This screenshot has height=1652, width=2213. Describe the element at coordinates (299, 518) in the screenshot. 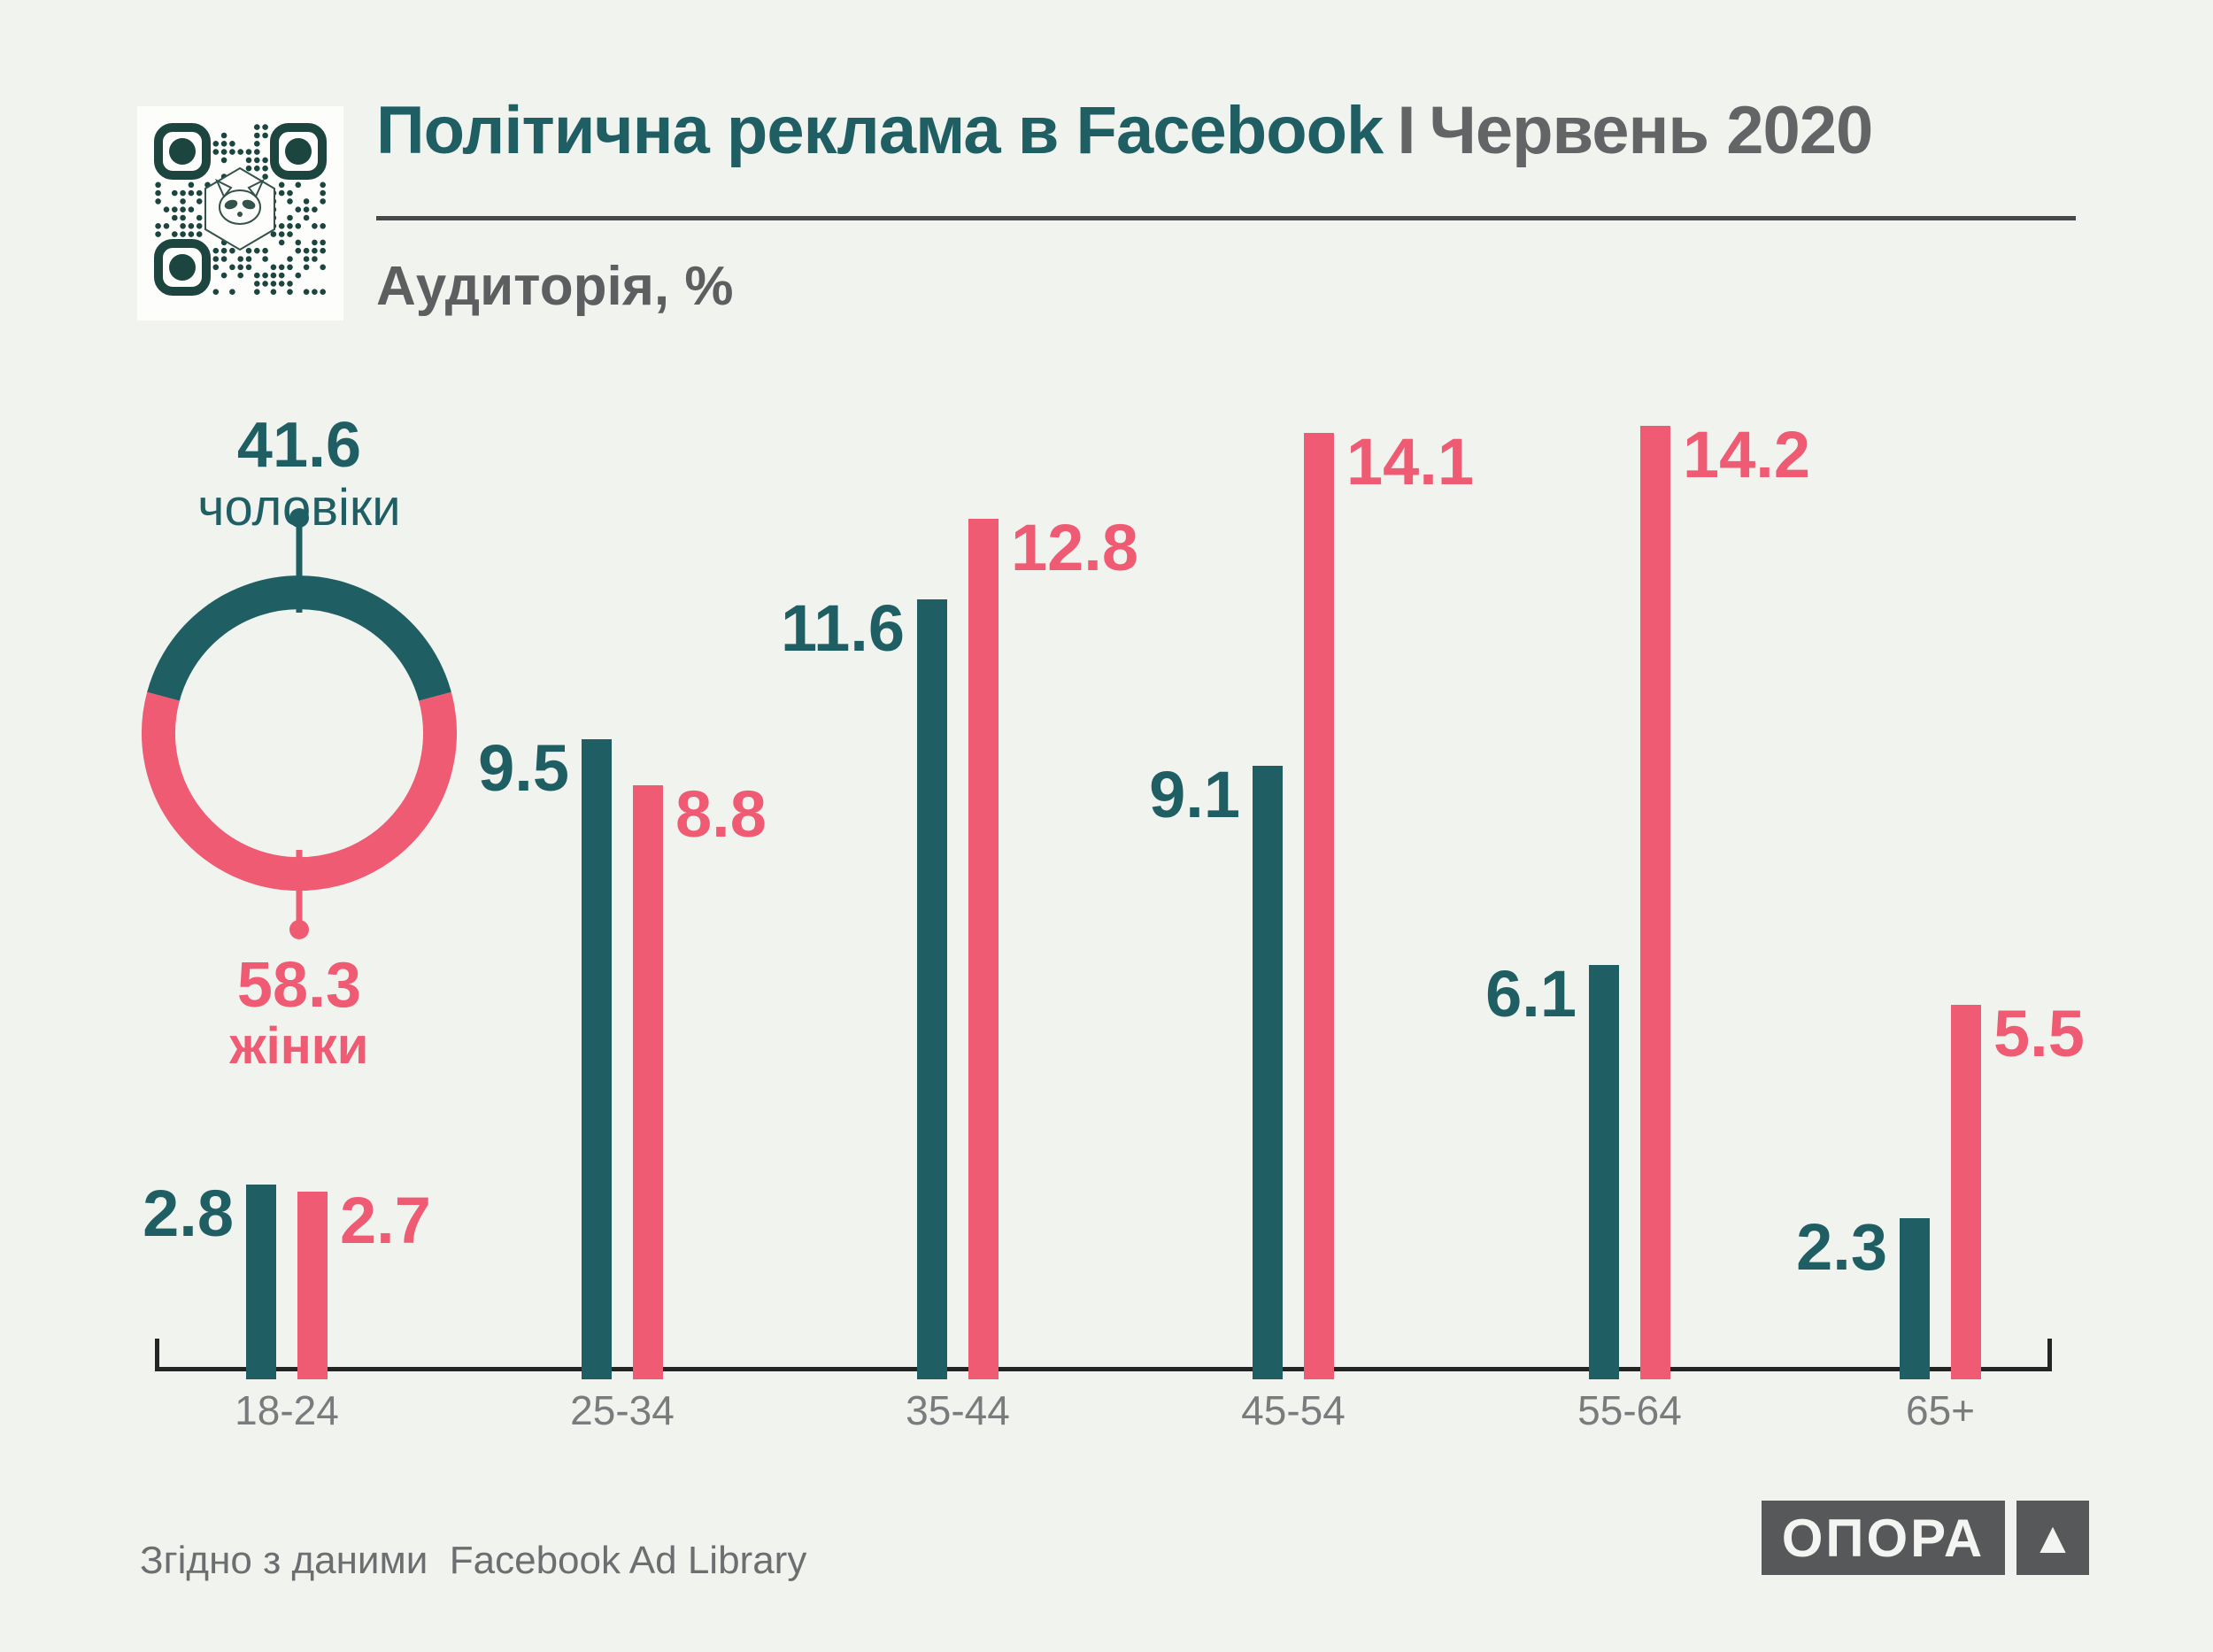

I see `donut-callout-dot-men` at that location.